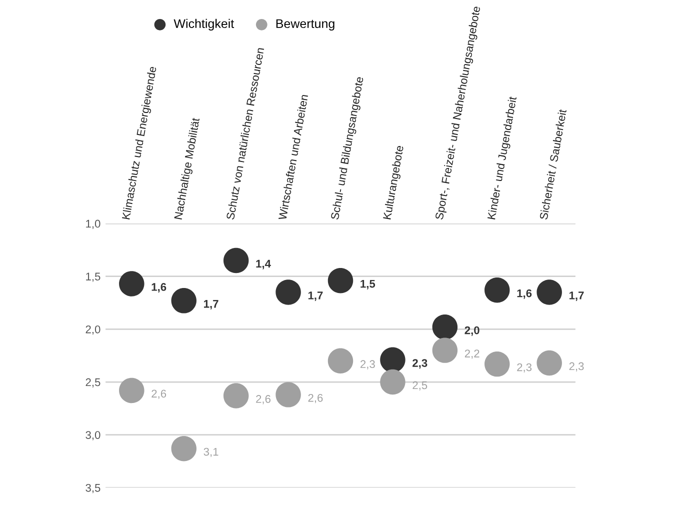 The height and width of the screenshot is (508, 681). I want to click on x-tick-label: Sicherheit / Sauberkeit, so click(553, 164).